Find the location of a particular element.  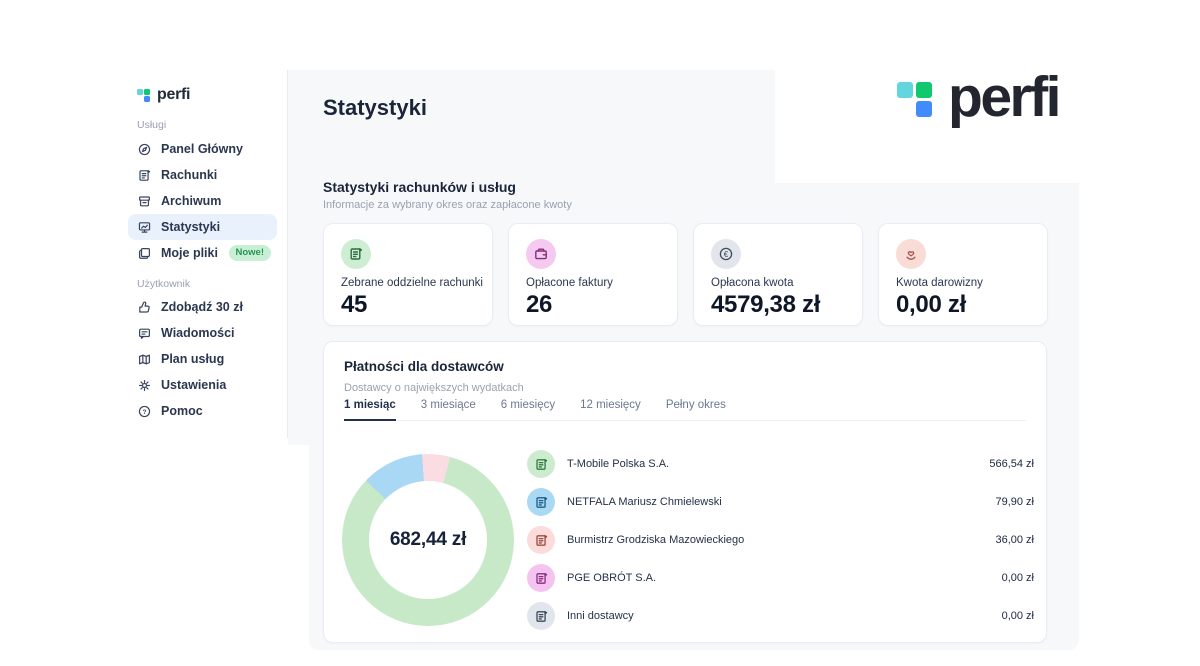

donation-icon-circle is located at coordinates (911, 254).